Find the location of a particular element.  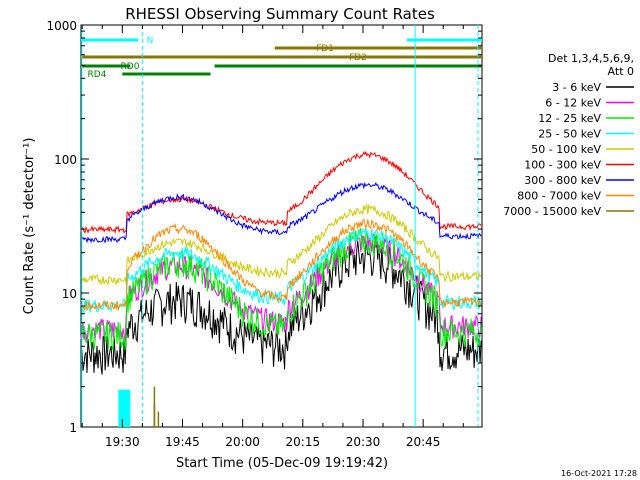

legend-label: 100 - 300 keV is located at coordinates (562, 165).